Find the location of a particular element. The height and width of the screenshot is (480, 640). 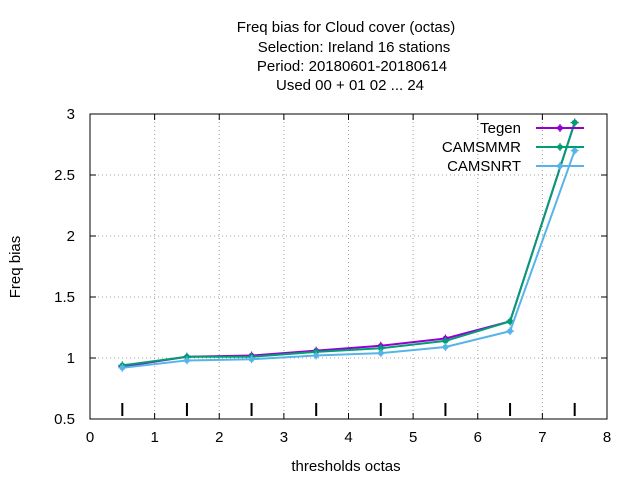

x-tick-label: 8 is located at coordinates (607, 437).